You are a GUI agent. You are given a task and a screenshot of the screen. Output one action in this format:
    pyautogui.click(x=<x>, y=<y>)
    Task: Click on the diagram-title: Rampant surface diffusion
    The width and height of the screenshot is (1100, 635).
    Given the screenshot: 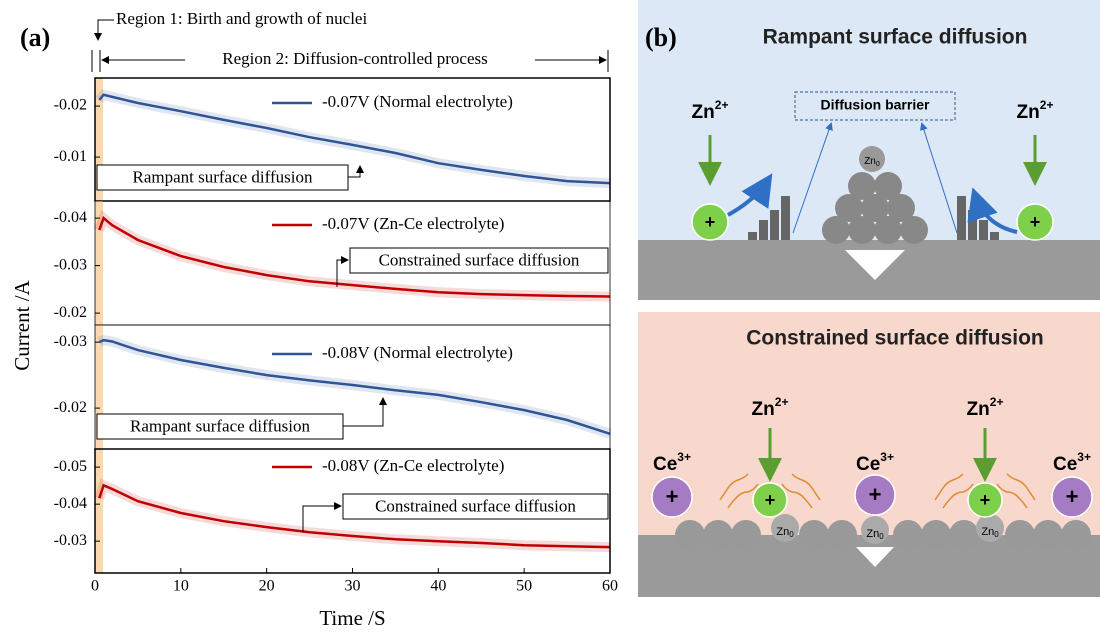 What is the action you would take?
    pyautogui.click(x=895, y=37)
    